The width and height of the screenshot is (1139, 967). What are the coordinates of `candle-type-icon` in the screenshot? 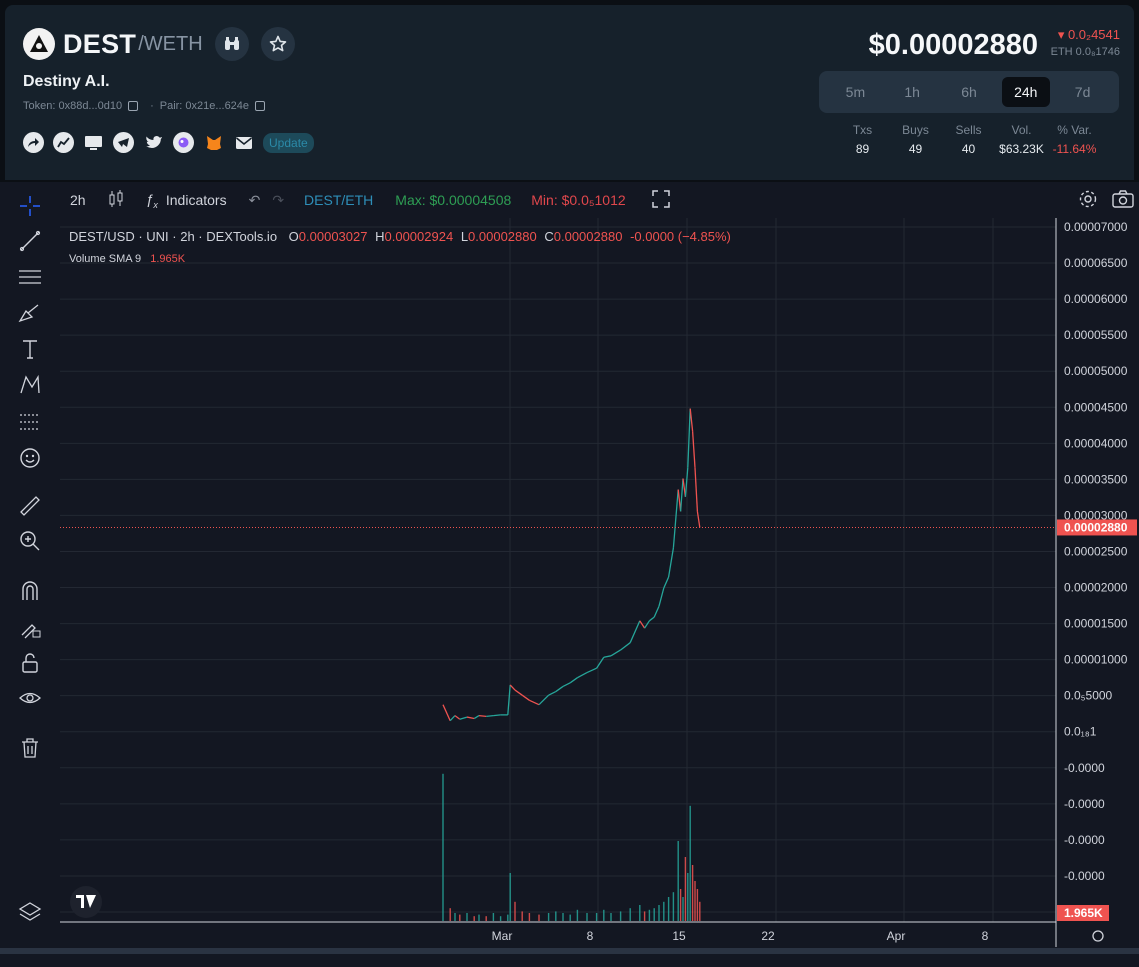 It's located at (116, 200).